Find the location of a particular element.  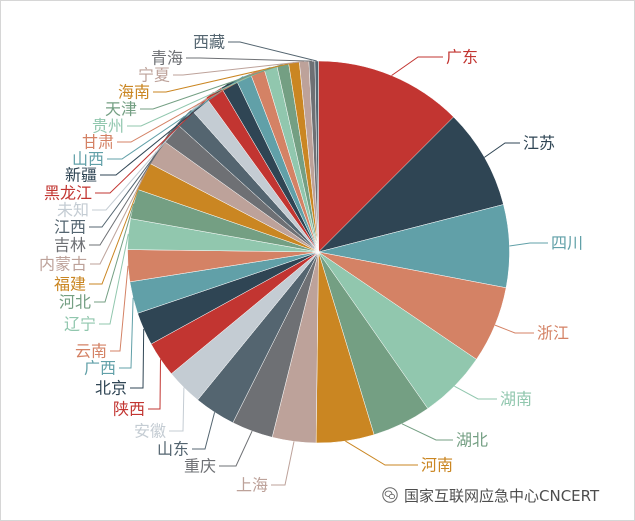

slice-label-7: 河南 is located at coordinates (437, 465).